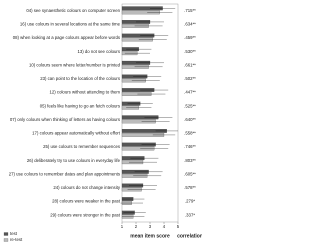  What do you see at coordinates (190, 173) in the screenshot?
I see `correlation: .605**` at bounding box center [190, 173].